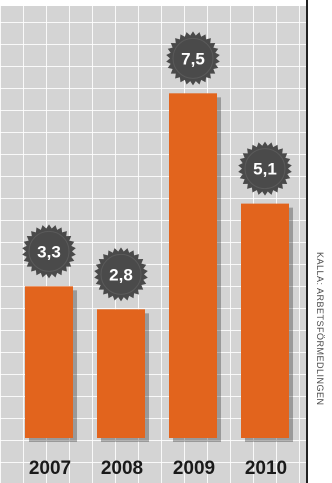 This screenshot has height=483, width=332. I want to click on value-badge-2010: 5,1, so click(265, 168).